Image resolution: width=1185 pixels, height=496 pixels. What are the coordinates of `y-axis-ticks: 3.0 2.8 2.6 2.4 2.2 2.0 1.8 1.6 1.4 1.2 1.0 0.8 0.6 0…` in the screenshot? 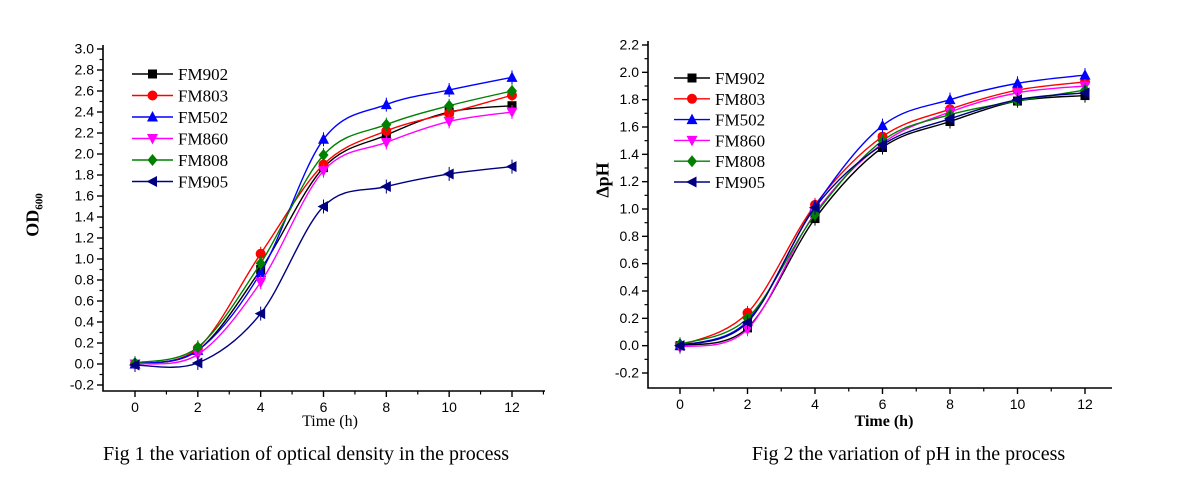 It's located at (86, 217).